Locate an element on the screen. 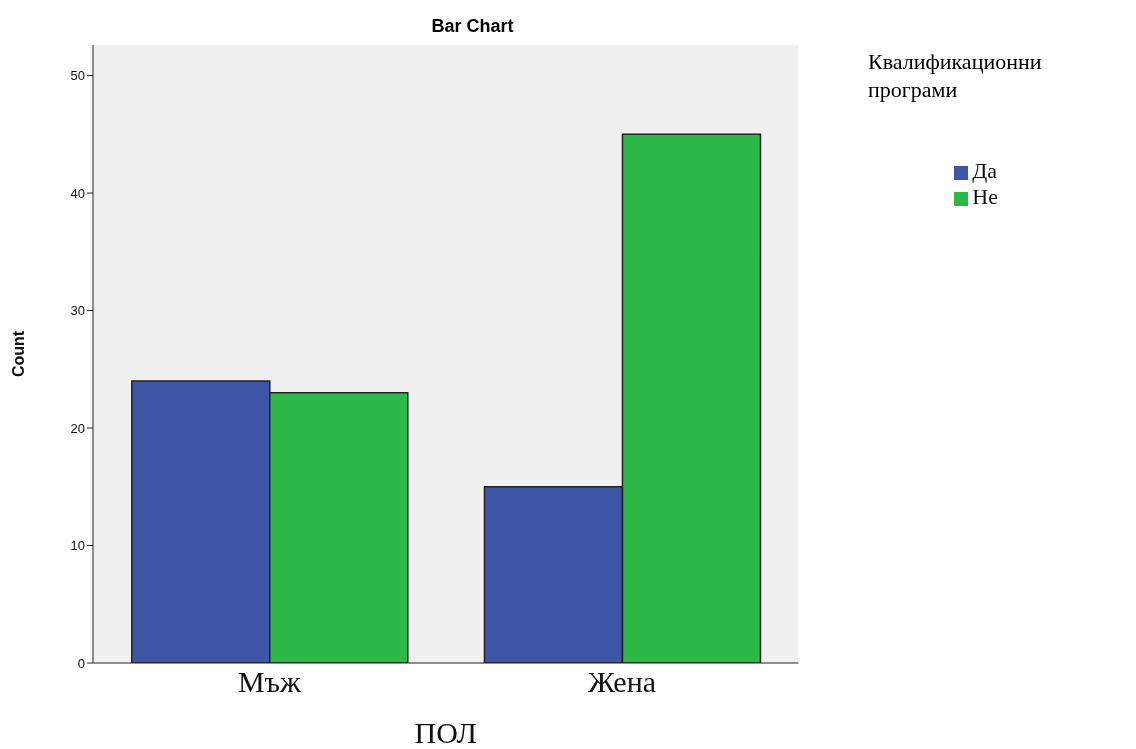  y-tick-label: 50 is located at coordinates (77, 76).